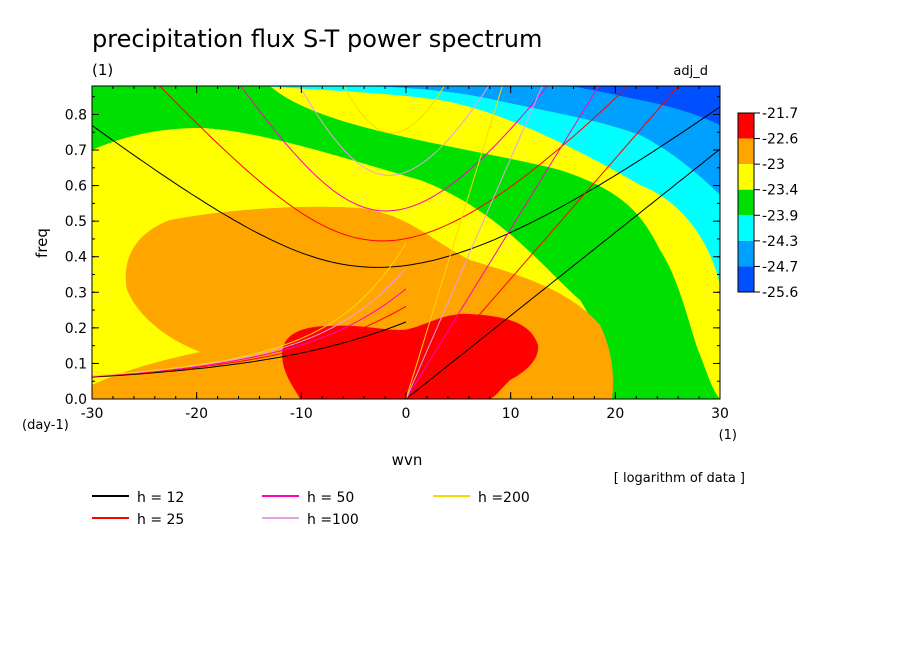  I want to click on colorbar-label: -23.4, so click(780, 191).